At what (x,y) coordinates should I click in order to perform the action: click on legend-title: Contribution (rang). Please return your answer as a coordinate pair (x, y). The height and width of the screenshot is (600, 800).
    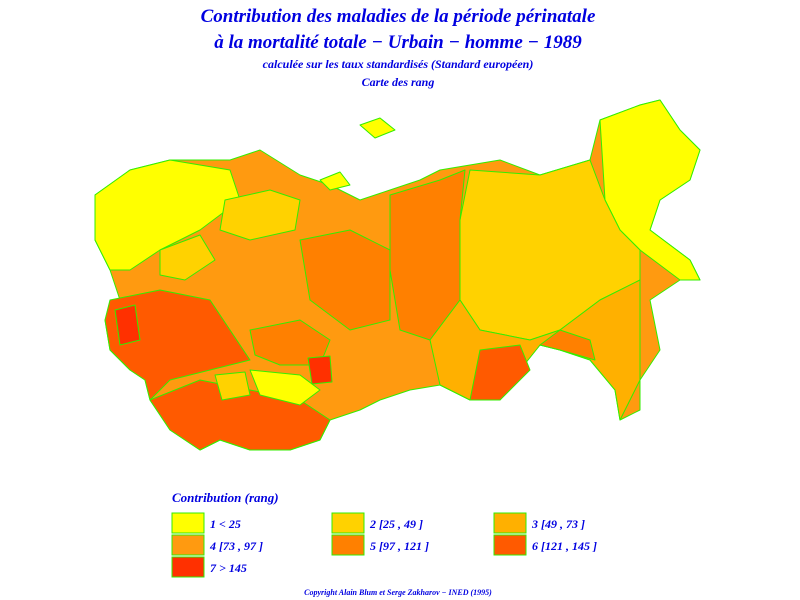
    Looking at the image, I should click on (225, 497).